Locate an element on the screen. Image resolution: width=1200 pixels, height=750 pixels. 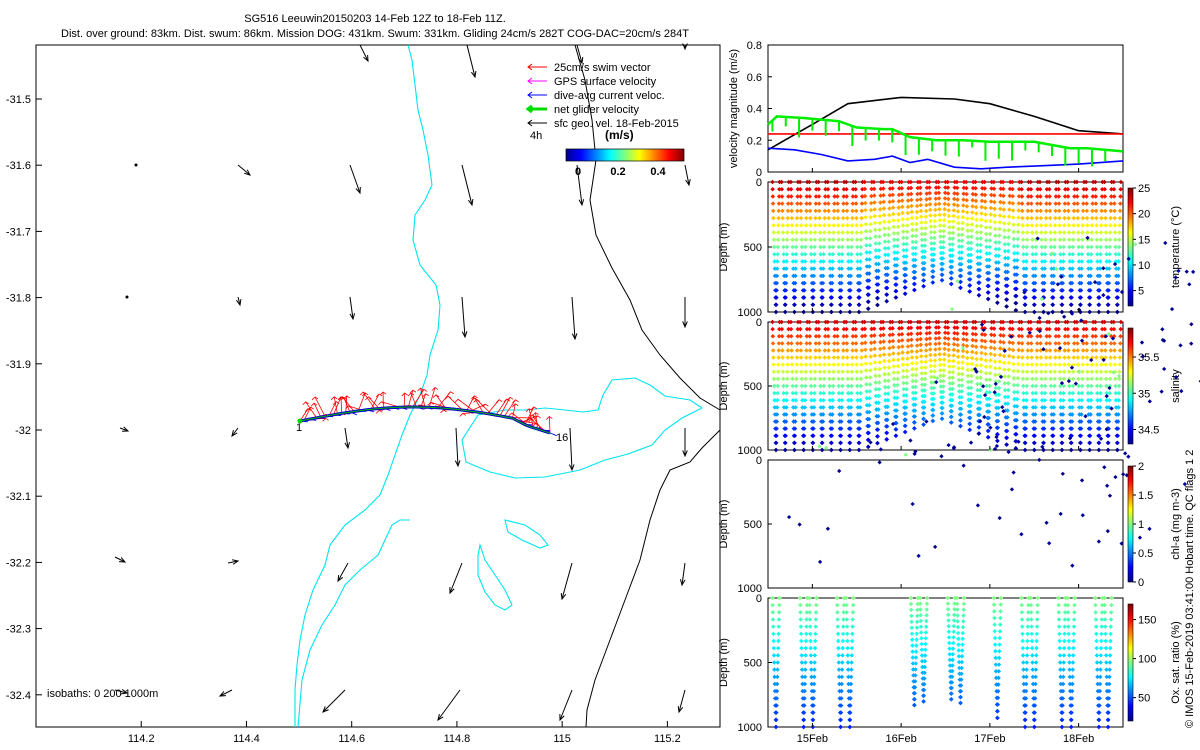
geo-vector is located at coordinates (467, 185).